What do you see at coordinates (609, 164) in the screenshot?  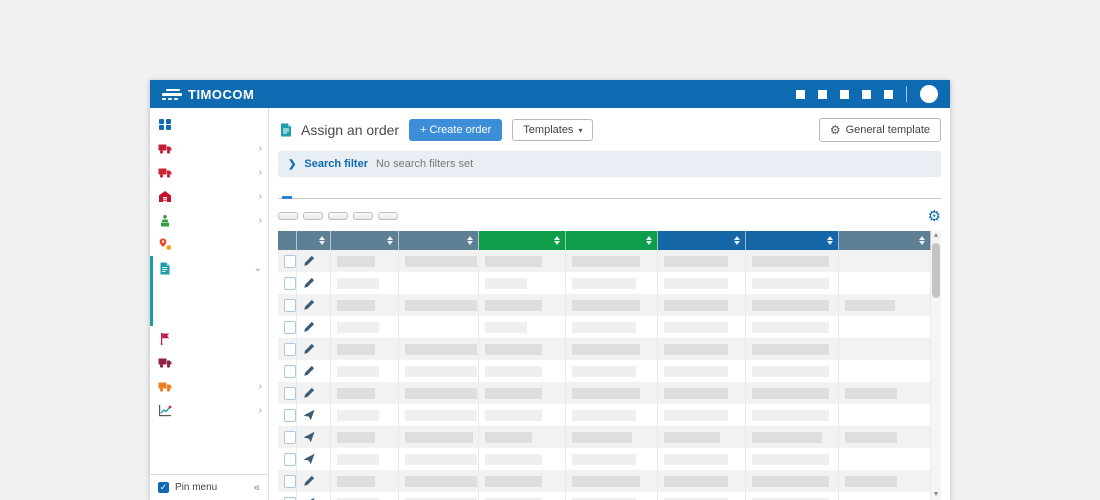 I see `search-filter-toggle: ❯ Search filter No search filters set` at bounding box center [609, 164].